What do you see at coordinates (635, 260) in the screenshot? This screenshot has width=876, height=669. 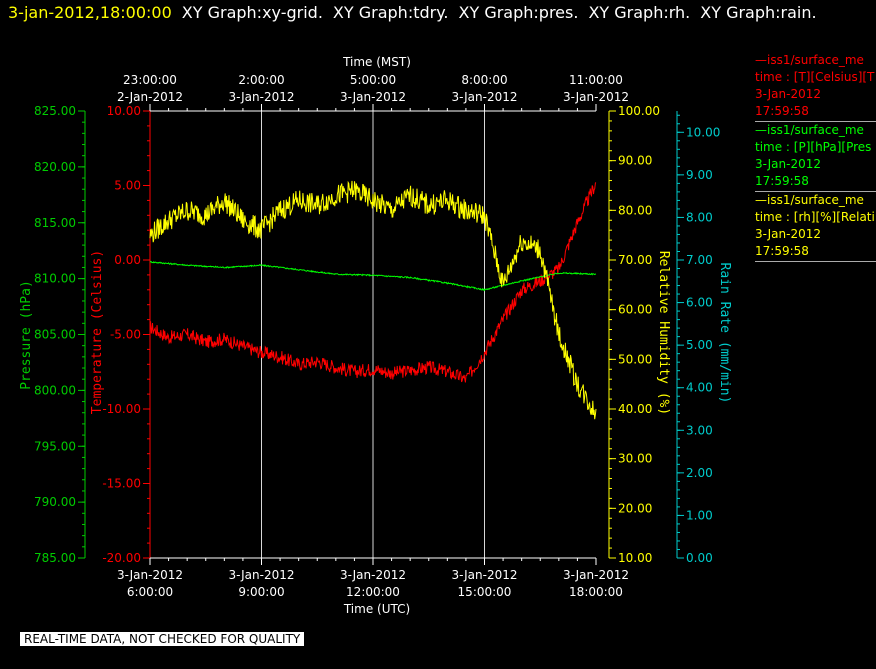 I see `tick-label-rh: 70.00` at bounding box center [635, 260].